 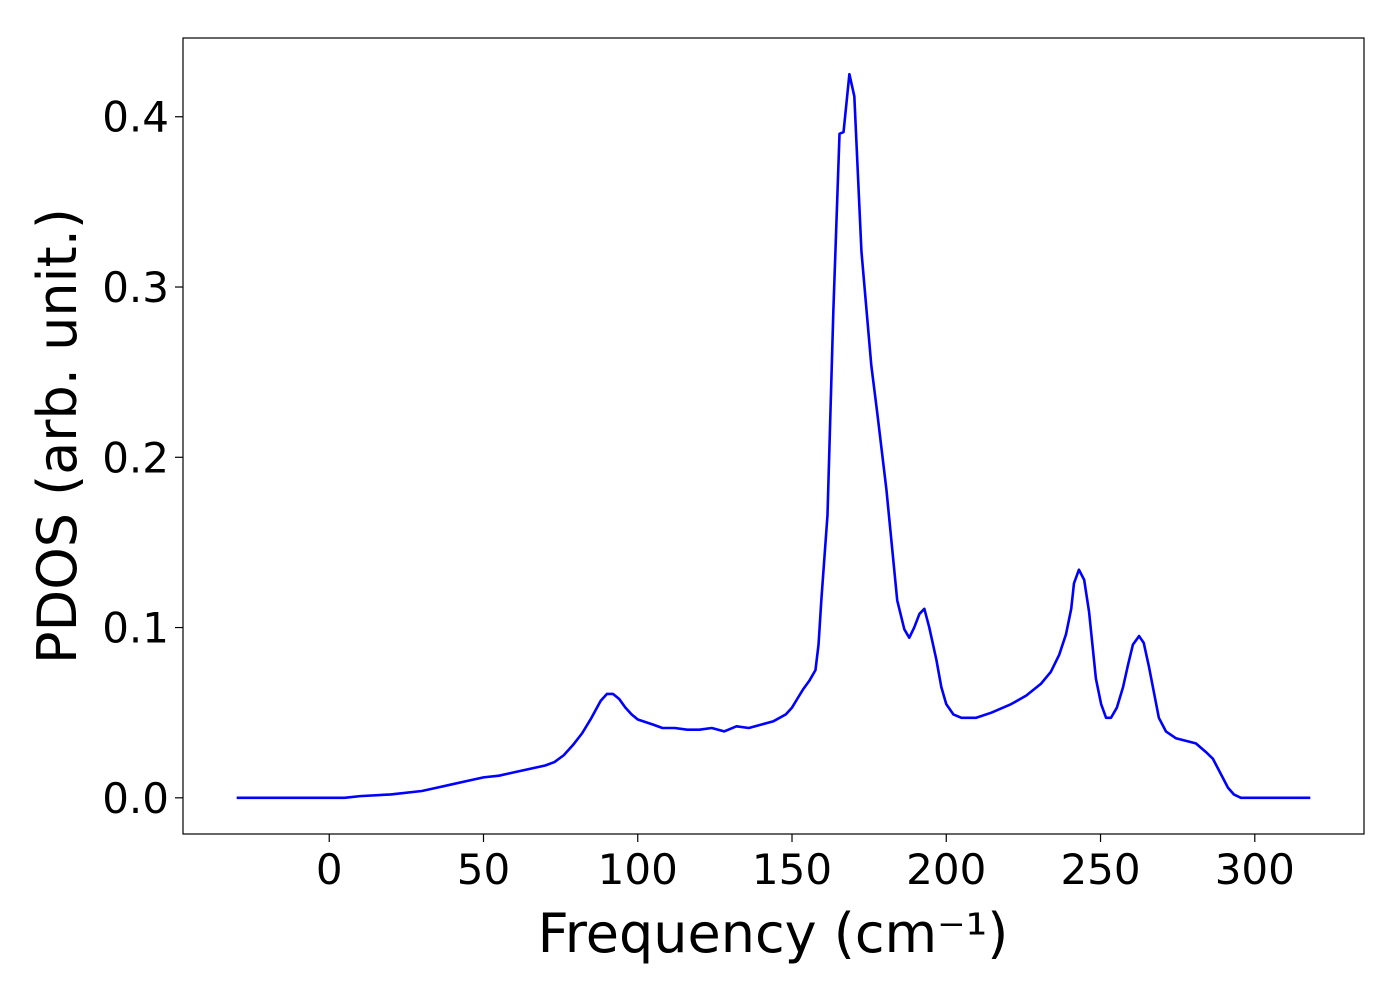 What do you see at coordinates (135, 457) in the screenshot?
I see `y-tick-label: 0.2` at bounding box center [135, 457].